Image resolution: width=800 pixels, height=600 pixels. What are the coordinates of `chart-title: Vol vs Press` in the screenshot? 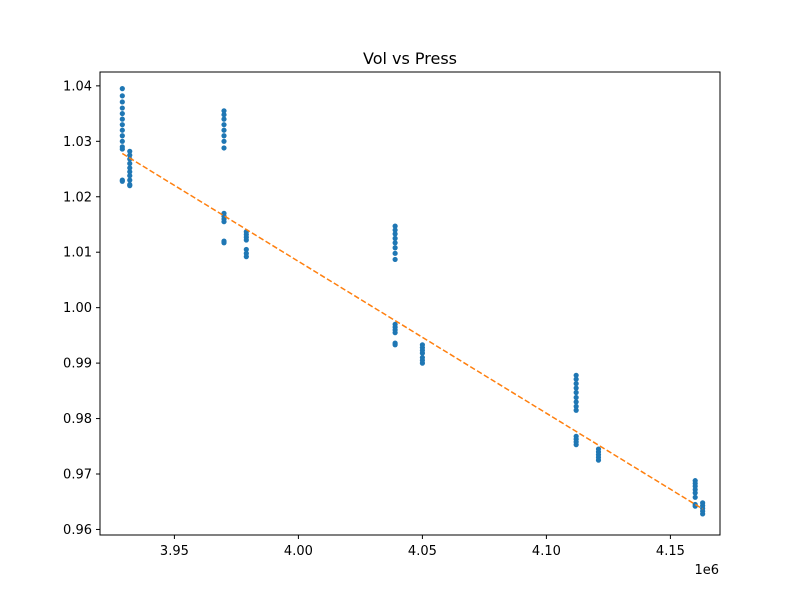 It's located at (410, 58).